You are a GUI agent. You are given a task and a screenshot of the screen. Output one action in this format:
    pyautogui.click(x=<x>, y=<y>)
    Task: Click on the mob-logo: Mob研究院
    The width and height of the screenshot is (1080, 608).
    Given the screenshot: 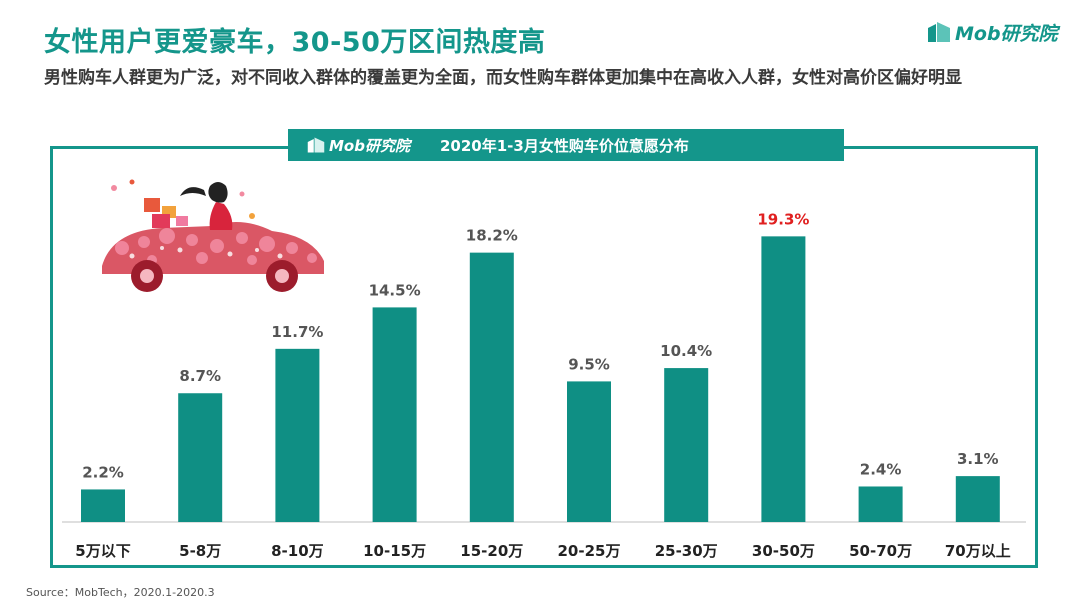 What is the action you would take?
    pyautogui.click(x=992, y=32)
    